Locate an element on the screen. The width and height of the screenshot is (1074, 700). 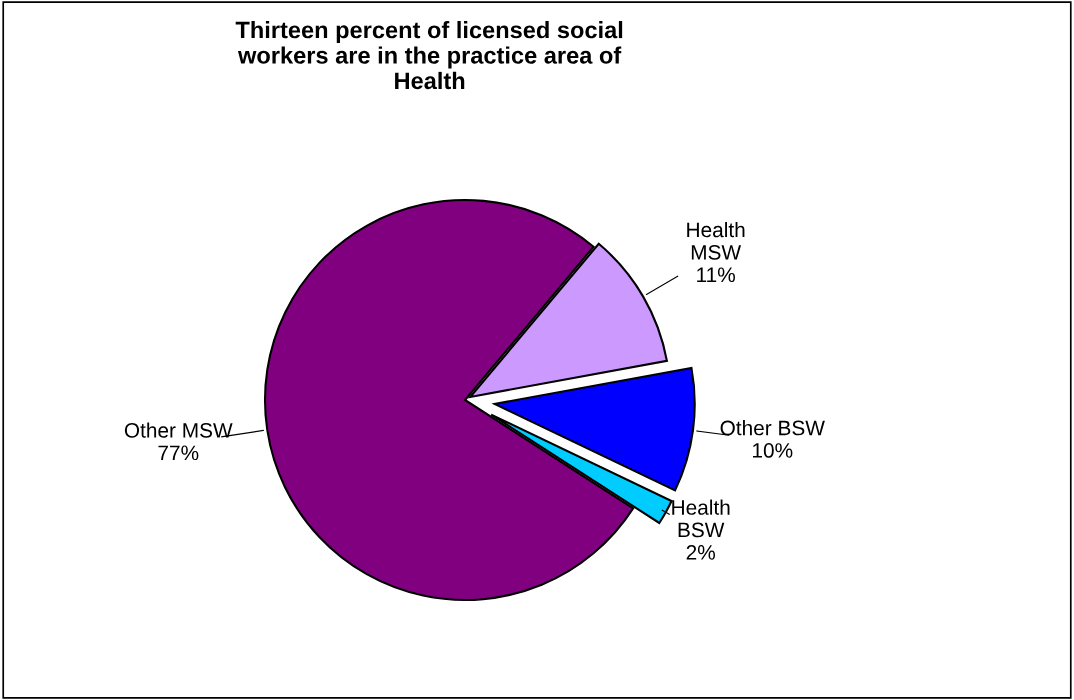
slice-label: Health BSW is located at coordinates (701, 518).